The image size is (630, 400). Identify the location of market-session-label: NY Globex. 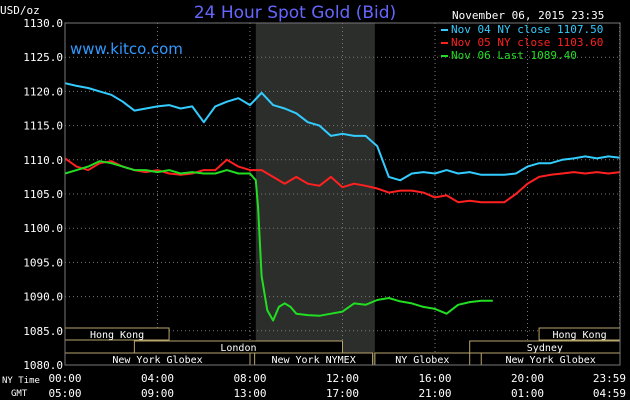
(422, 360).